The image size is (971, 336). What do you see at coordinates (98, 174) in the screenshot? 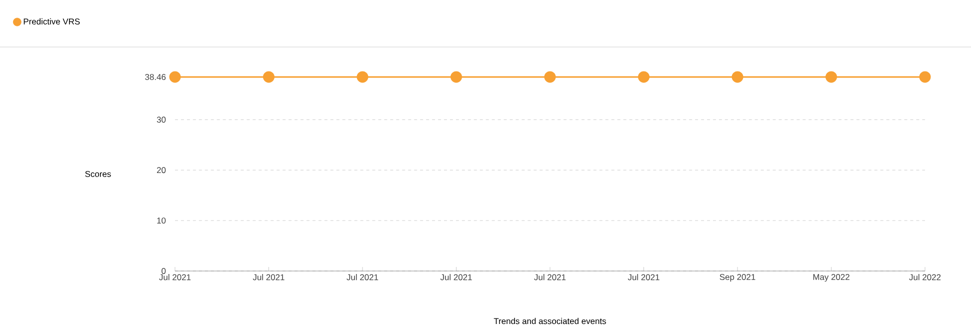
I see `y-axis-title: Scores` at bounding box center [98, 174].